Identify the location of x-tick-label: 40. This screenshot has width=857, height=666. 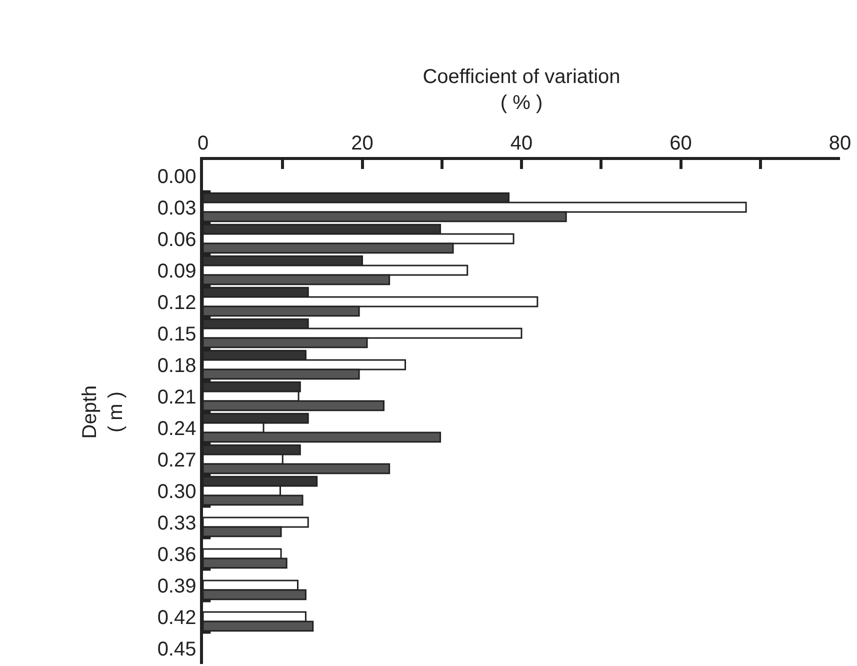
(521, 143).